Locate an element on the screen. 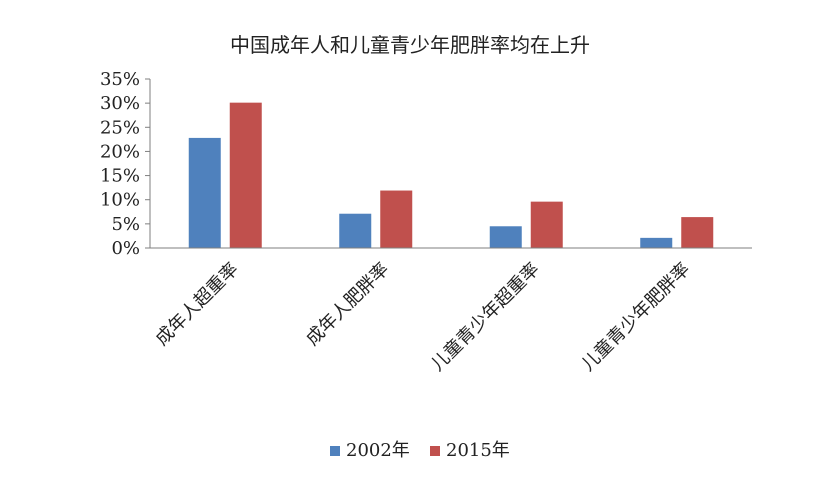 The image size is (832, 494). y-tick-label: 25% is located at coordinates (120, 127).